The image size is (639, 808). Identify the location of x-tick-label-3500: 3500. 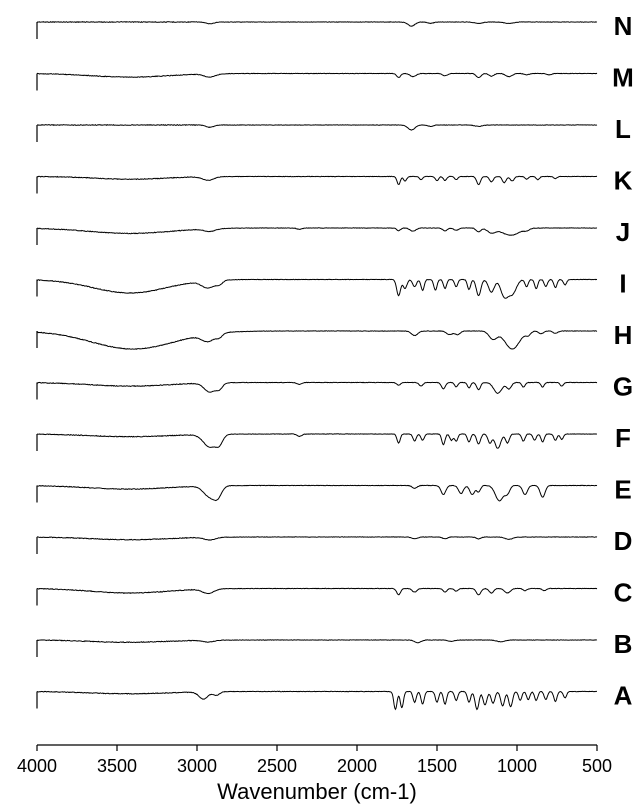
(117, 766).